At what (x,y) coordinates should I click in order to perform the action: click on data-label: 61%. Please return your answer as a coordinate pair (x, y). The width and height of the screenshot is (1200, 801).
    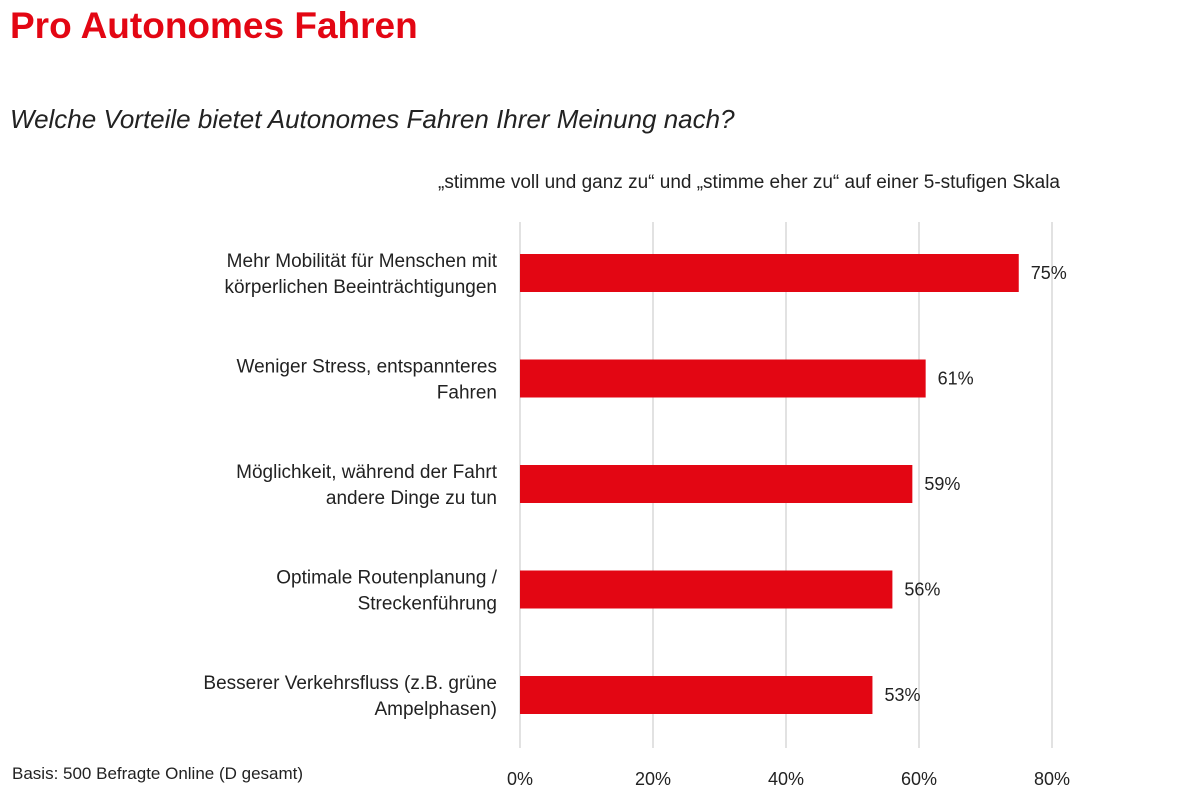
    Looking at the image, I should click on (956, 379).